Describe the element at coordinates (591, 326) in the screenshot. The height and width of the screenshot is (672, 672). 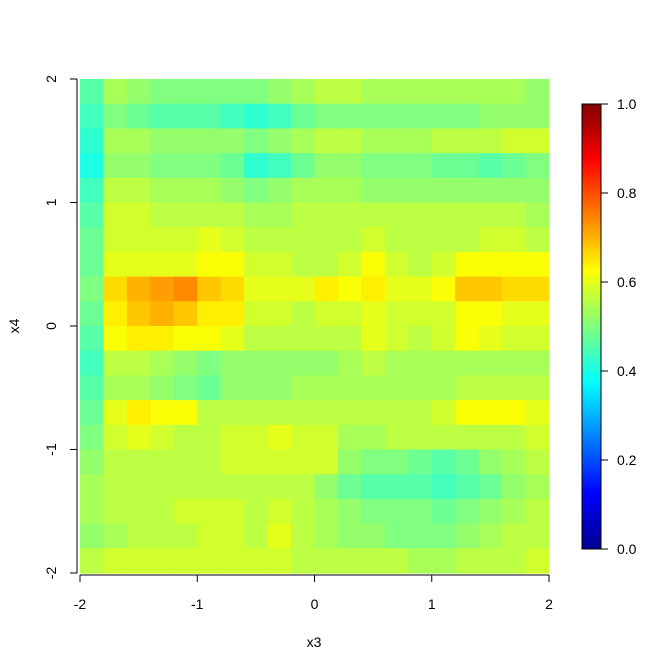
I see `colorbar-gradient` at that location.